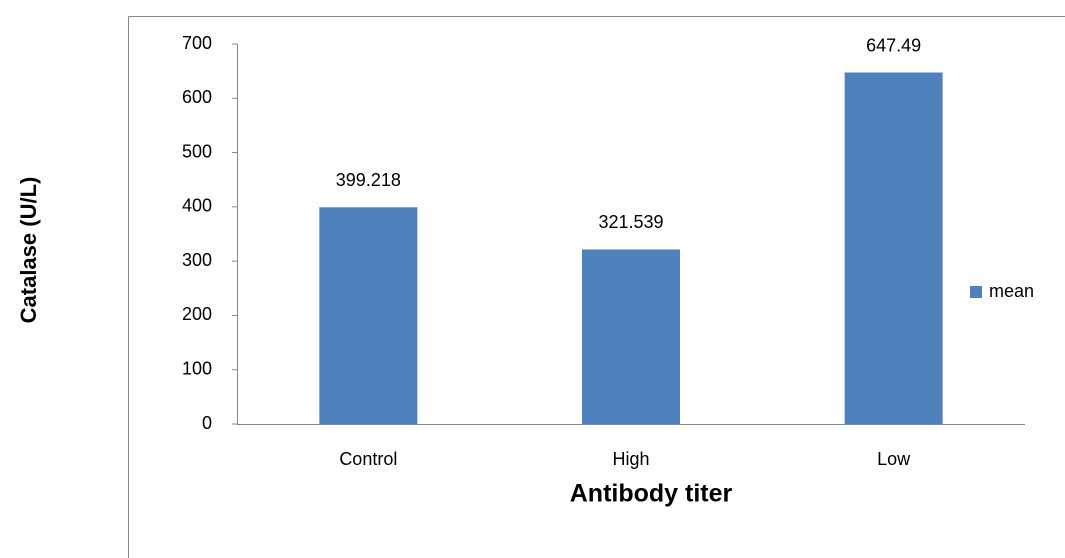 The image size is (1065, 558). Describe the element at coordinates (197, 206) in the screenshot. I see `y-tick-label: 400` at that location.